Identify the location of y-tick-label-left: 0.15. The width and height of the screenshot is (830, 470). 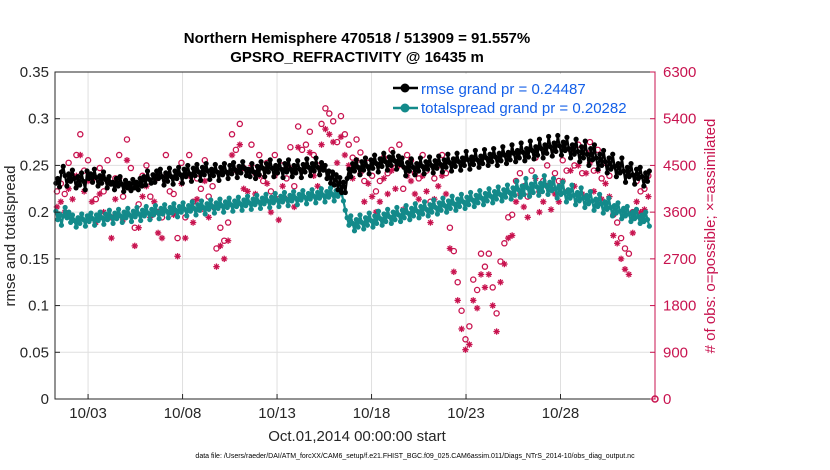
(34, 259).